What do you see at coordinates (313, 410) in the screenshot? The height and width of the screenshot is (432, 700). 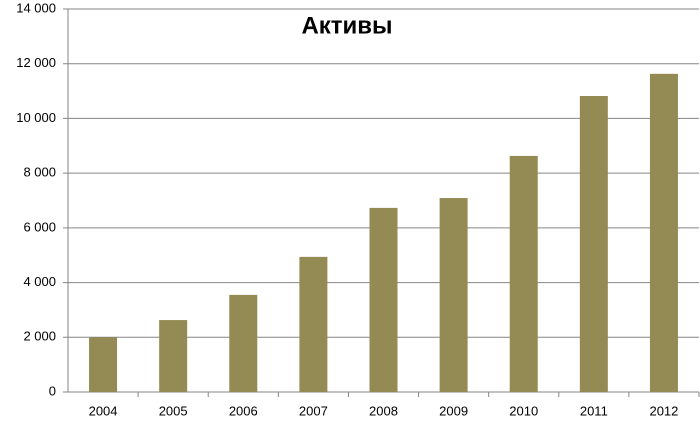 I see `x-tick-label: 2007` at bounding box center [313, 410].